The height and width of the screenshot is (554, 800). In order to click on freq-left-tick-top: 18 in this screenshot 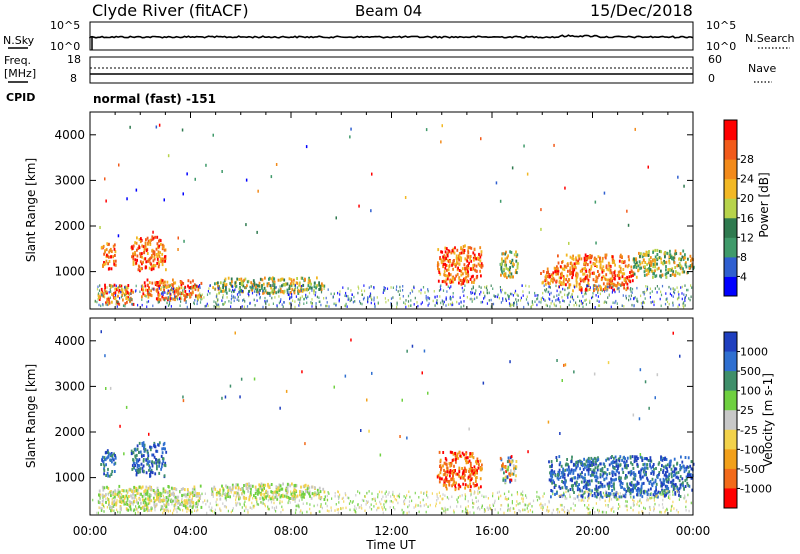, I will do `click(74, 59)`.